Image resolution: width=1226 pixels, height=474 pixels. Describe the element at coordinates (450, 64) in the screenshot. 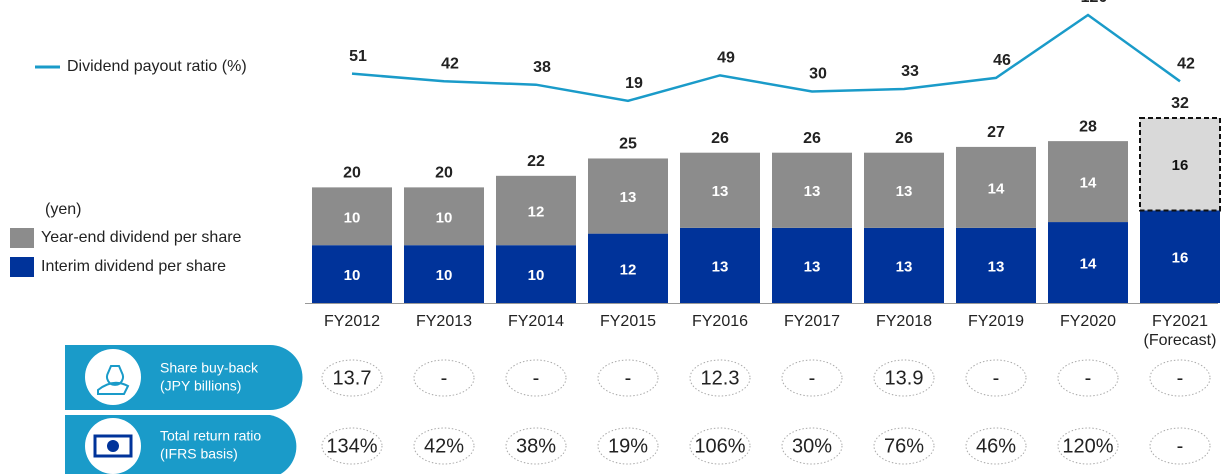

I see `line-value-label: 42` at that location.